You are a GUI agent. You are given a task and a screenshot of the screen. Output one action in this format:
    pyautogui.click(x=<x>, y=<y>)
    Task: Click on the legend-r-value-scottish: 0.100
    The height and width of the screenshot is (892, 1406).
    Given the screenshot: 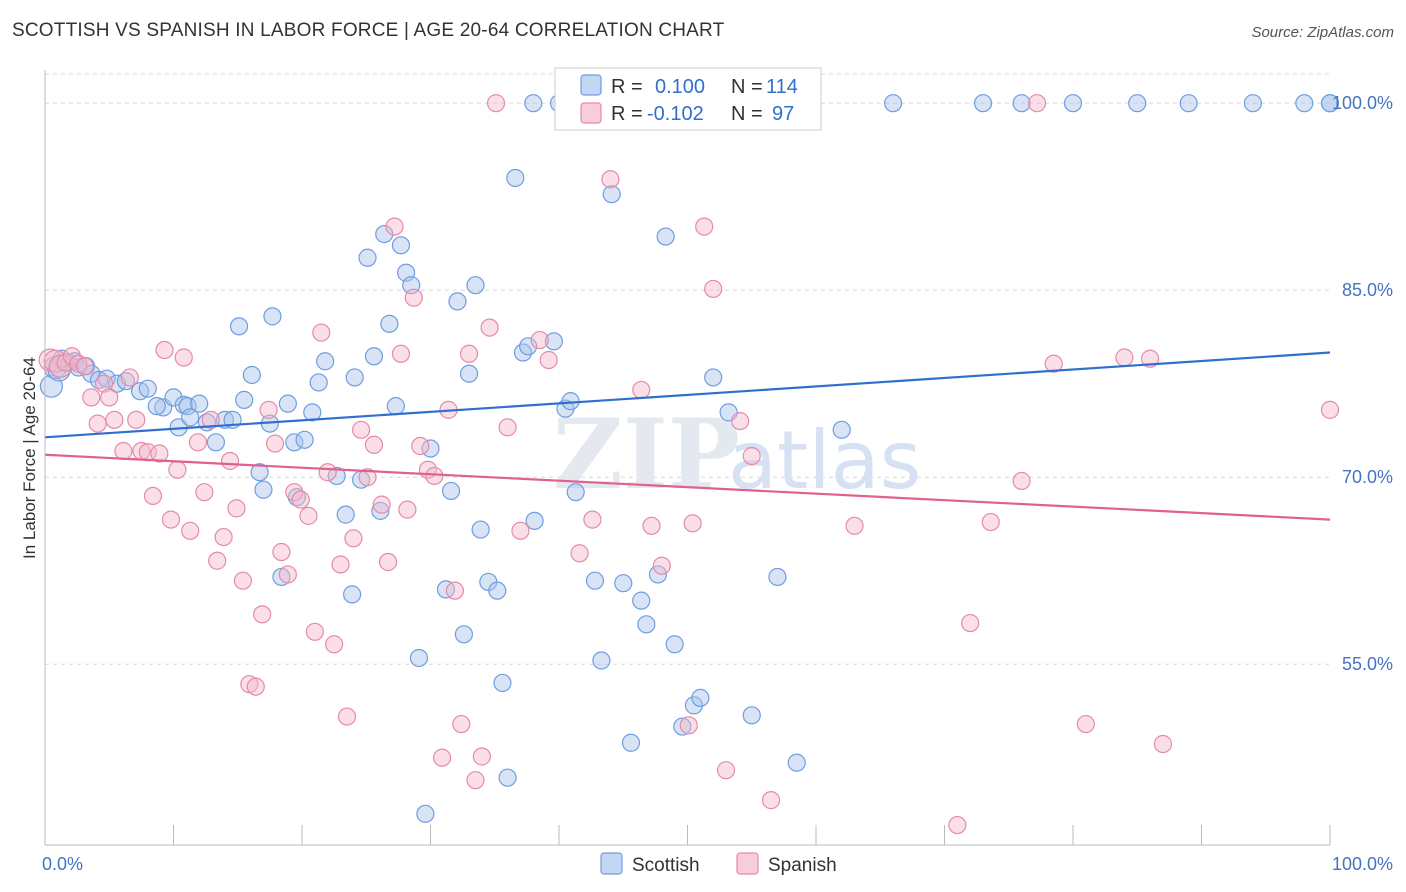 What is the action you would take?
    pyautogui.click(x=680, y=87)
    